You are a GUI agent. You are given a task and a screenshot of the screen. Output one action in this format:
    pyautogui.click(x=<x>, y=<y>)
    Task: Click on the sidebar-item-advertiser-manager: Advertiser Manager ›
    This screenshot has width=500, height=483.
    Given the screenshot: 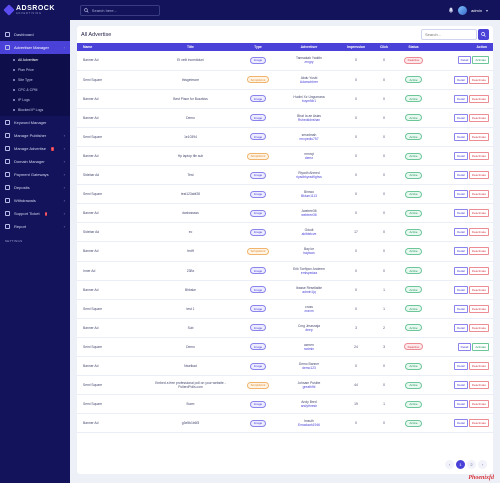 What is the action you would take?
    pyautogui.click(x=35, y=47)
    